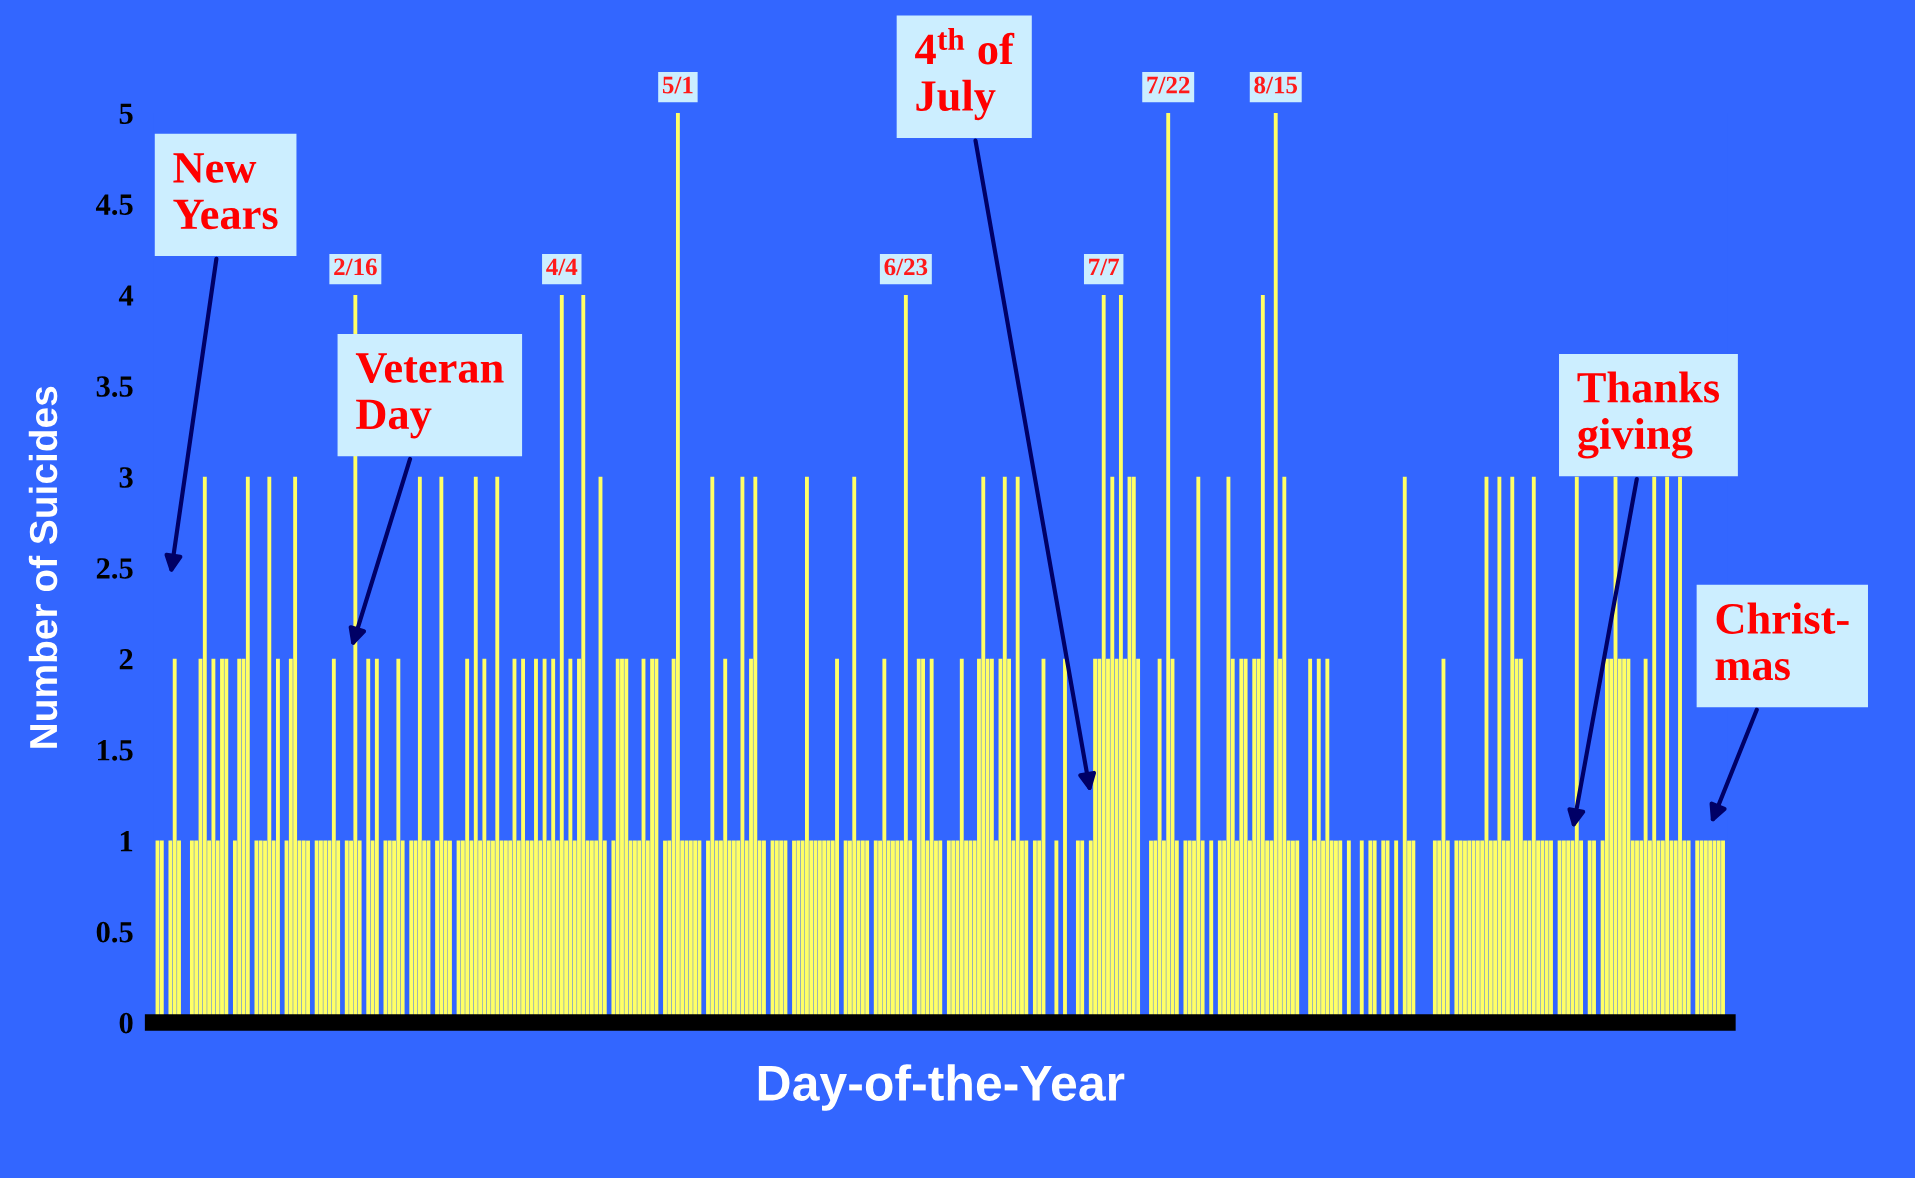 This screenshot has height=1178, width=1915. What do you see at coordinates (126, 295) in the screenshot?
I see `y-tick-label: 4` at bounding box center [126, 295].